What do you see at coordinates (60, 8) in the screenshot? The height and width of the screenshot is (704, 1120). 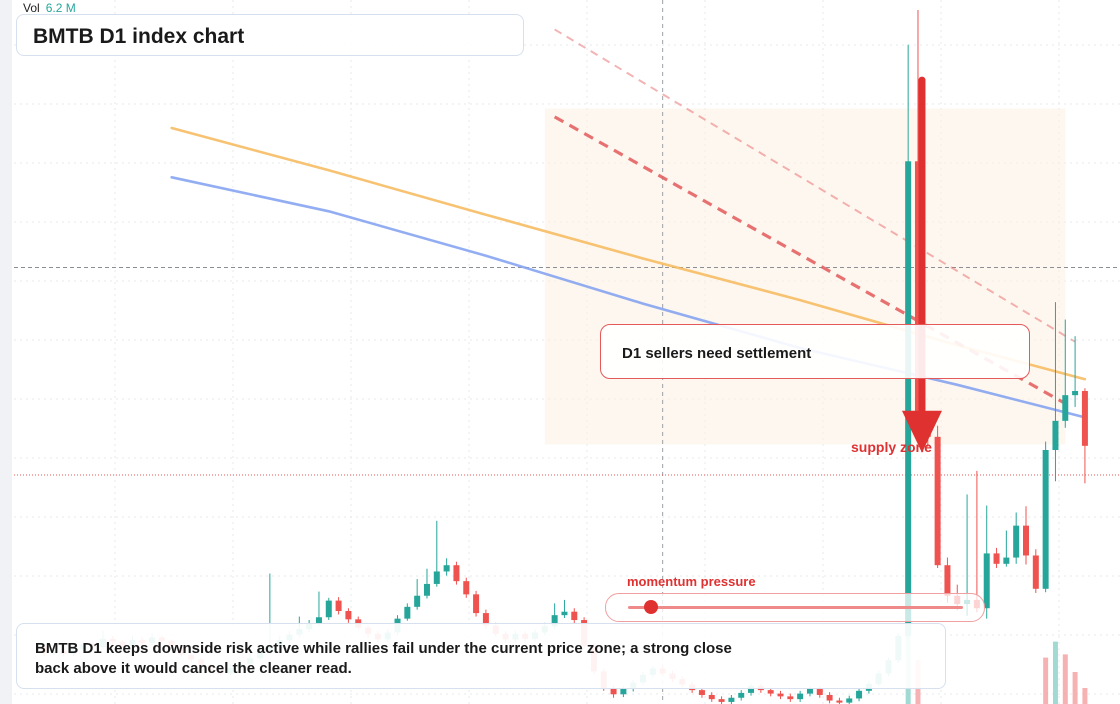 I see `volume-value: 6.2 M` at bounding box center [60, 8].